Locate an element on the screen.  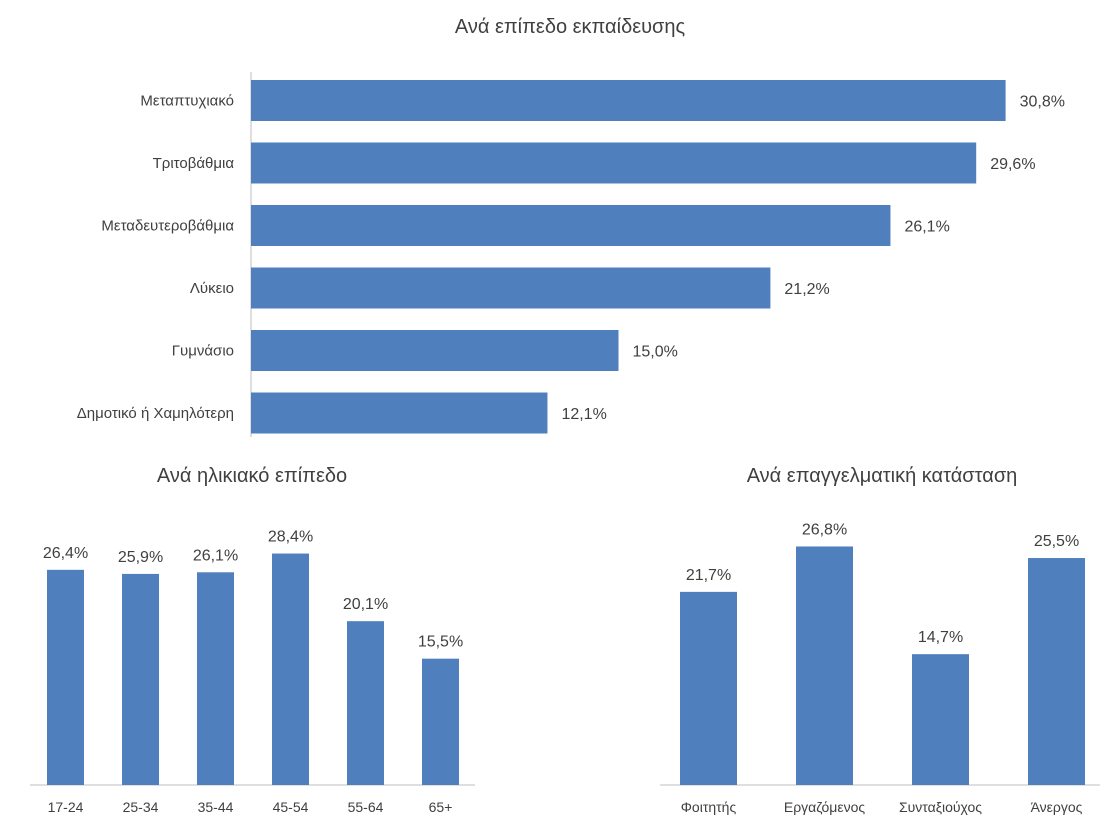
education-category-label: Μεταδευτεροβάθμια is located at coordinates (167, 226).